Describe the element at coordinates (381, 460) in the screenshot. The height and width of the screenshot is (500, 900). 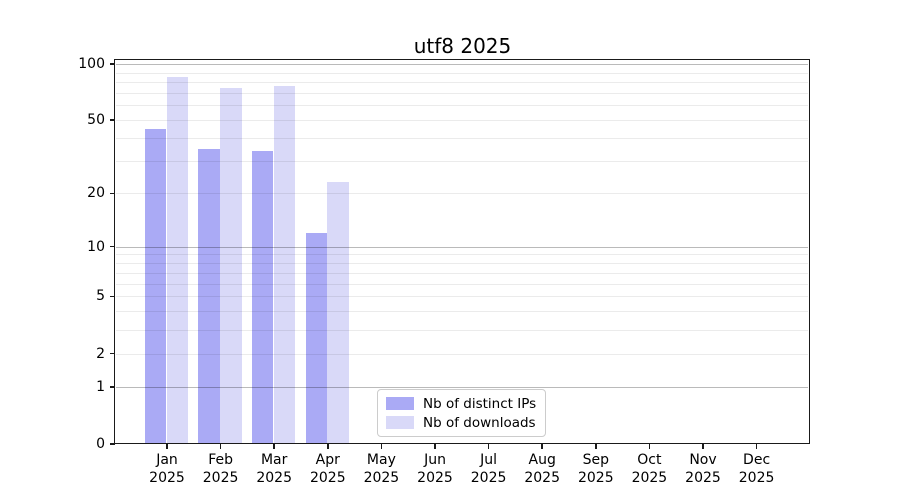
I see `month-label: May` at that location.